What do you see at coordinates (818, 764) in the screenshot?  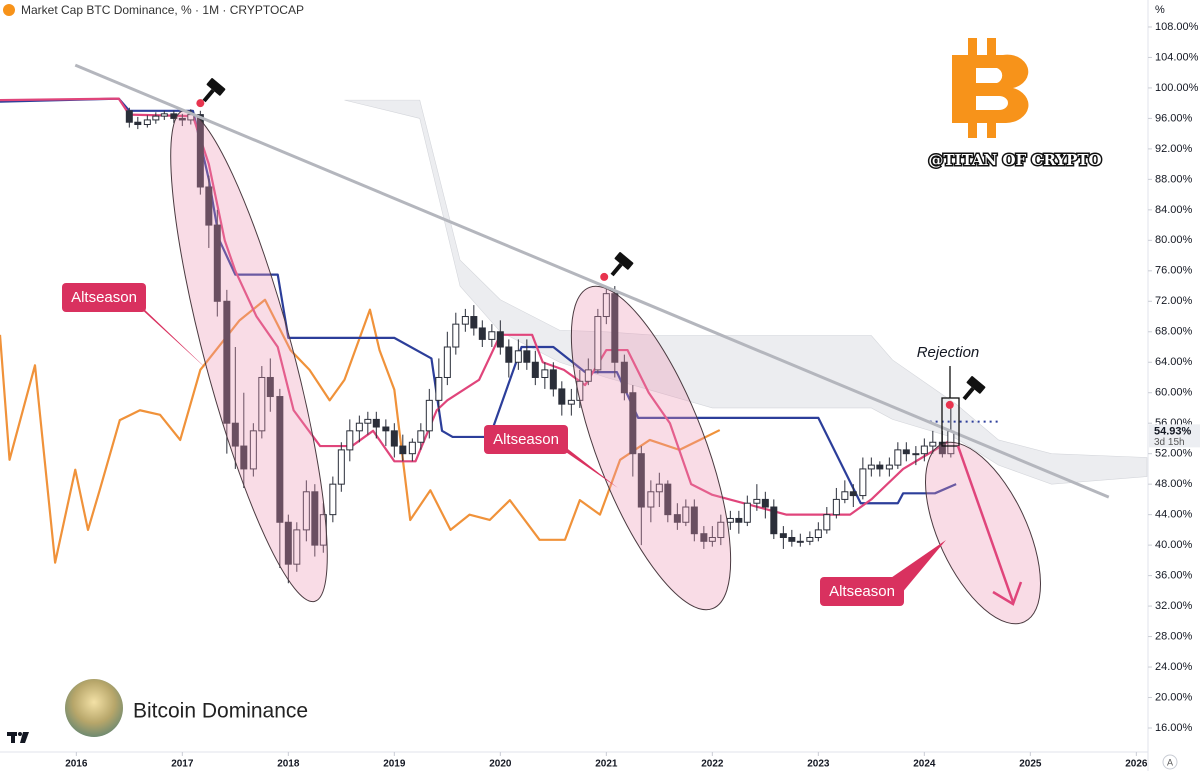 I see `x-tick-label: 2023` at bounding box center [818, 764].